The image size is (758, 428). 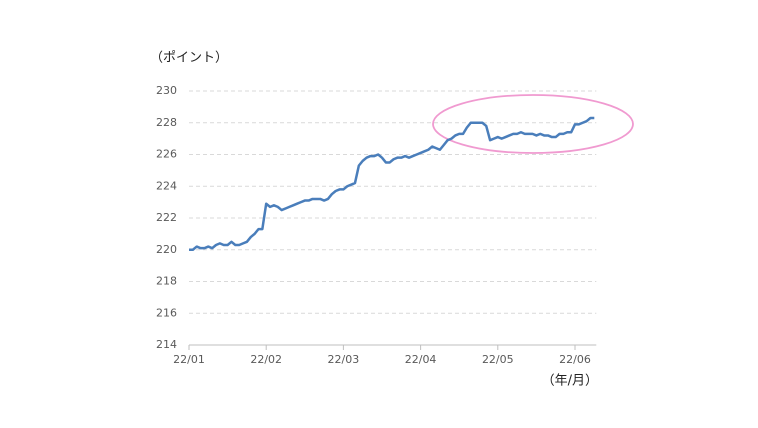 I want to click on highlight-ellipse, so click(x=533, y=124).